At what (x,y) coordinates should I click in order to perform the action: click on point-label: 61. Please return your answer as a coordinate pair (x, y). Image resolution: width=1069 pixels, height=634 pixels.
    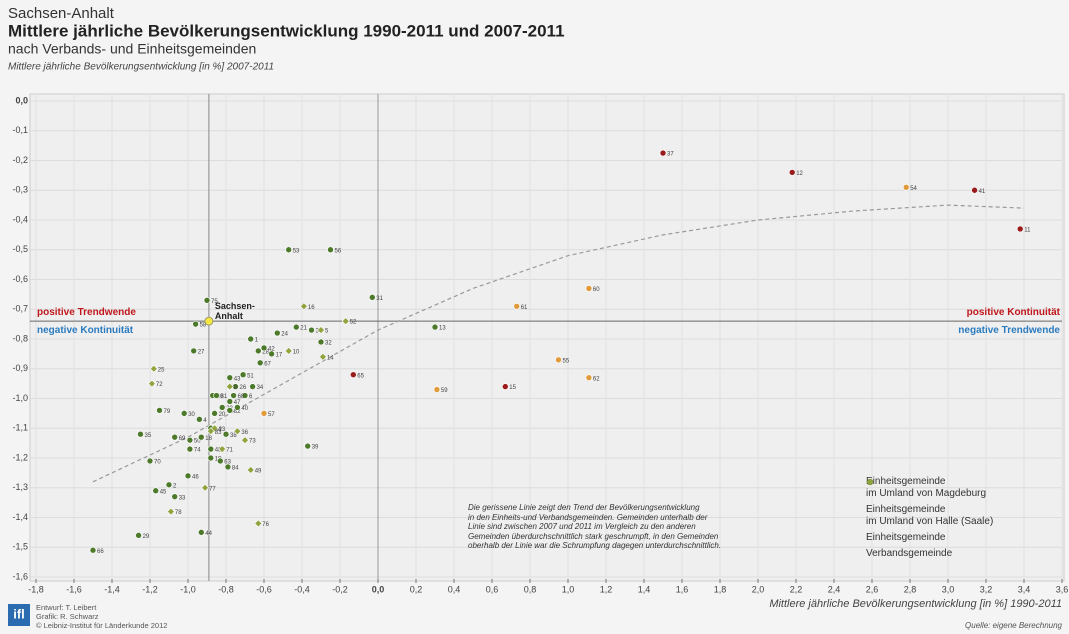
    Looking at the image, I should click on (524, 308).